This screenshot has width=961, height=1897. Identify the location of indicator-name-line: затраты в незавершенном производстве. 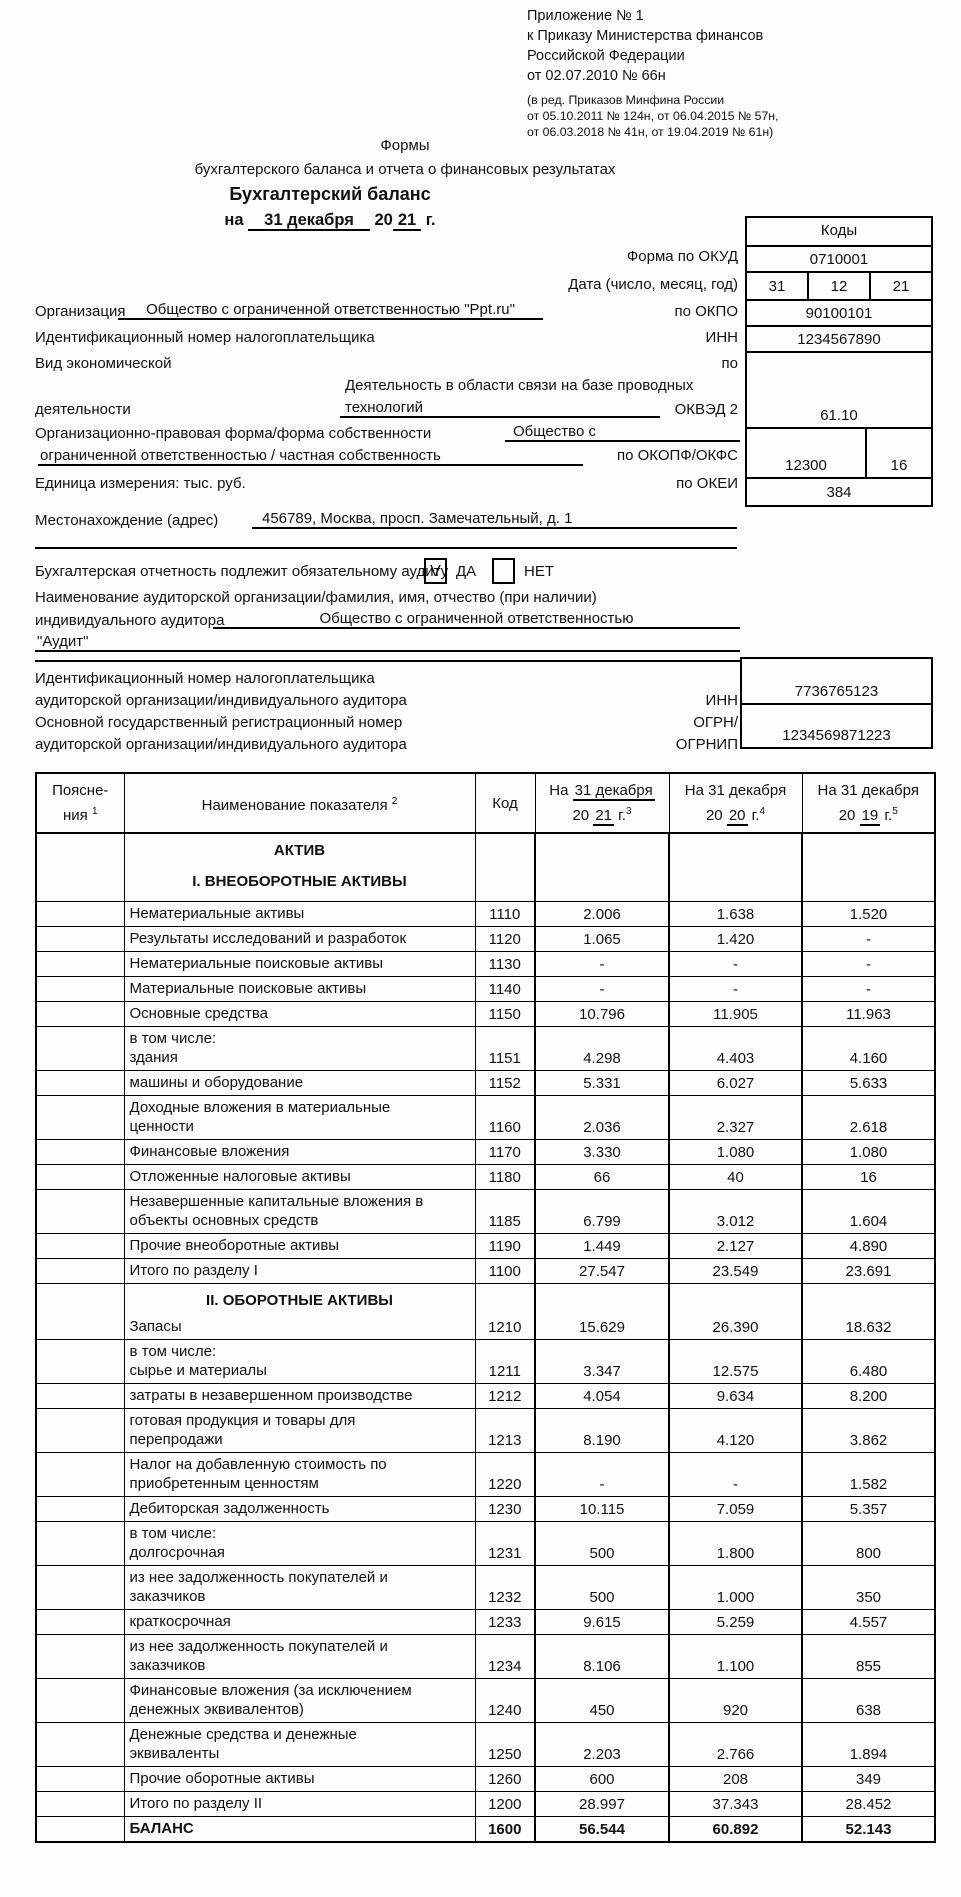
(271, 1395).